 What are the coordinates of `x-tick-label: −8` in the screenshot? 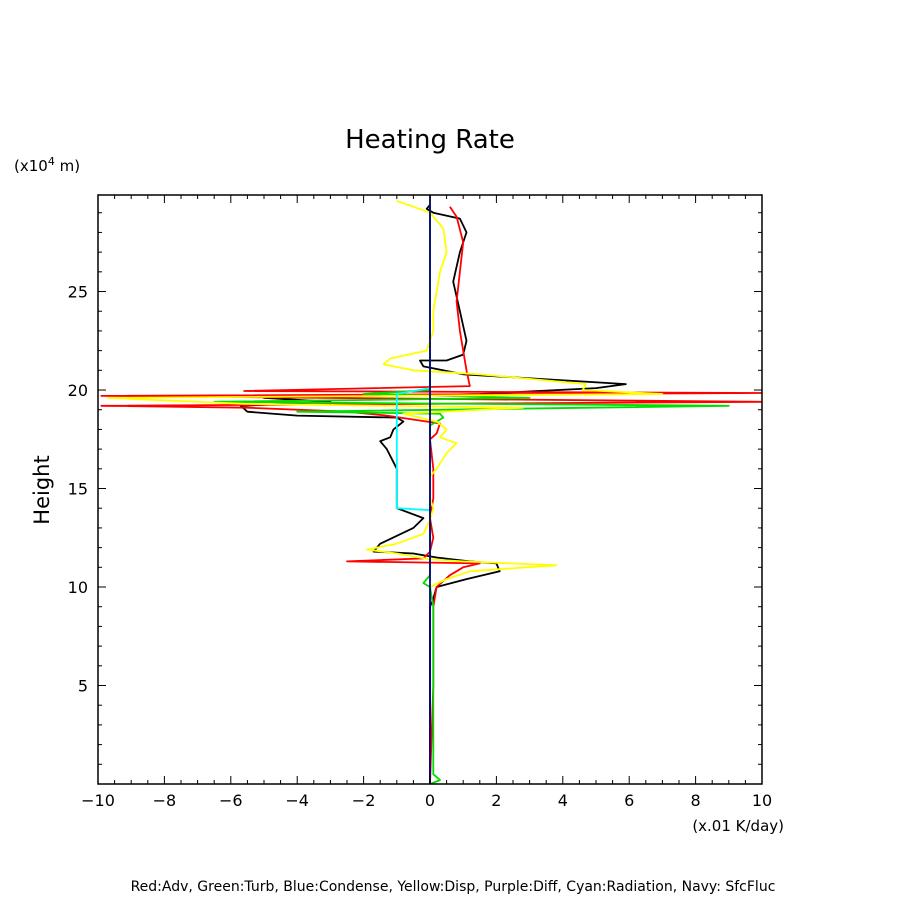 It's located at (165, 800).